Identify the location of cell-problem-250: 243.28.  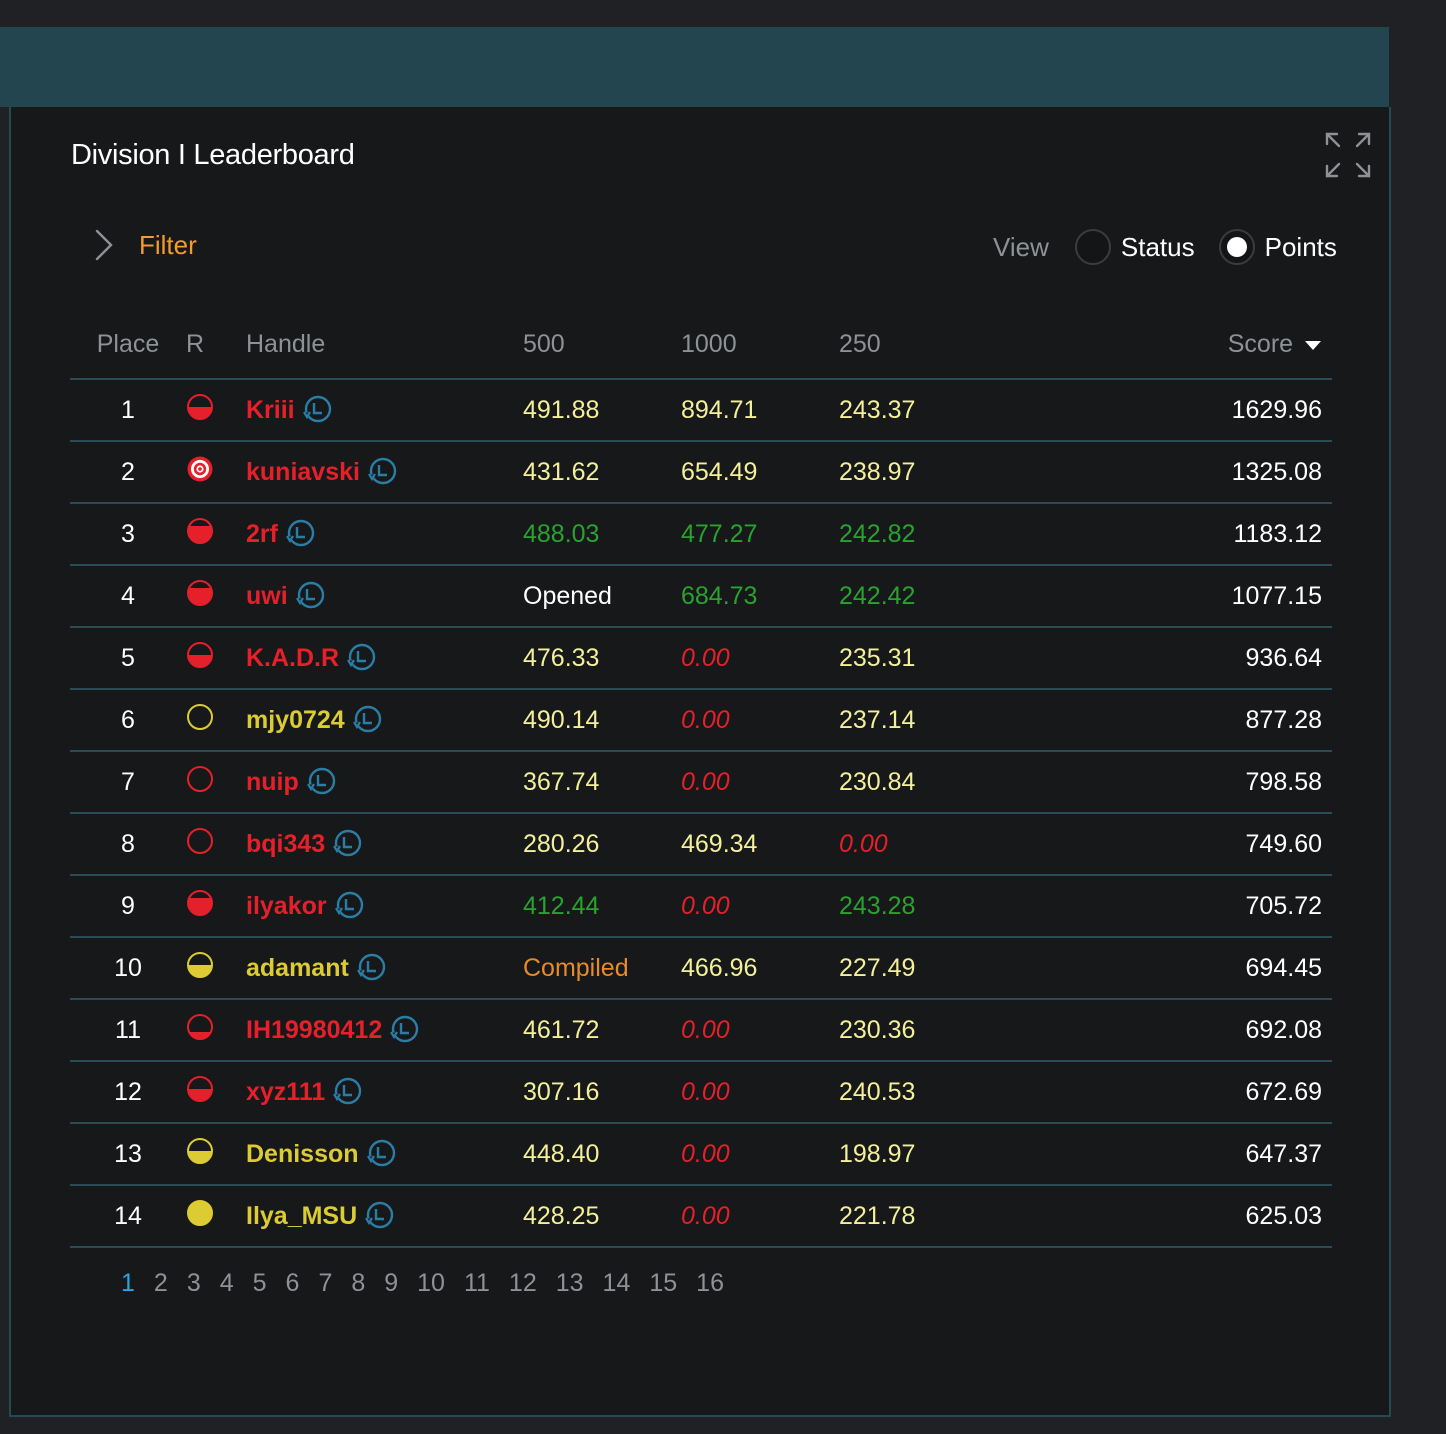
(918, 906).